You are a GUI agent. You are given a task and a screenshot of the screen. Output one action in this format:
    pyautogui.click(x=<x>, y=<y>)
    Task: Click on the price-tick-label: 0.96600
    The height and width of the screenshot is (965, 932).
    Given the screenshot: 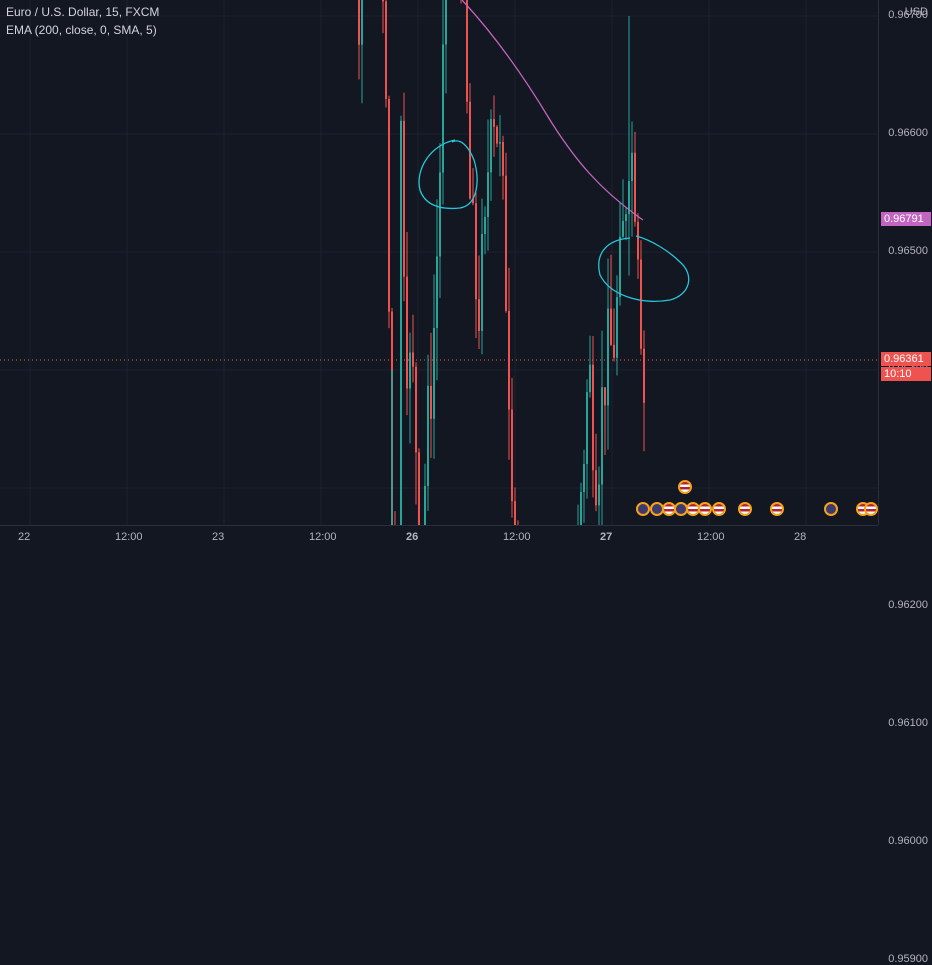 What is the action you would take?
    pyautogui.click(x=908, y=133)
    